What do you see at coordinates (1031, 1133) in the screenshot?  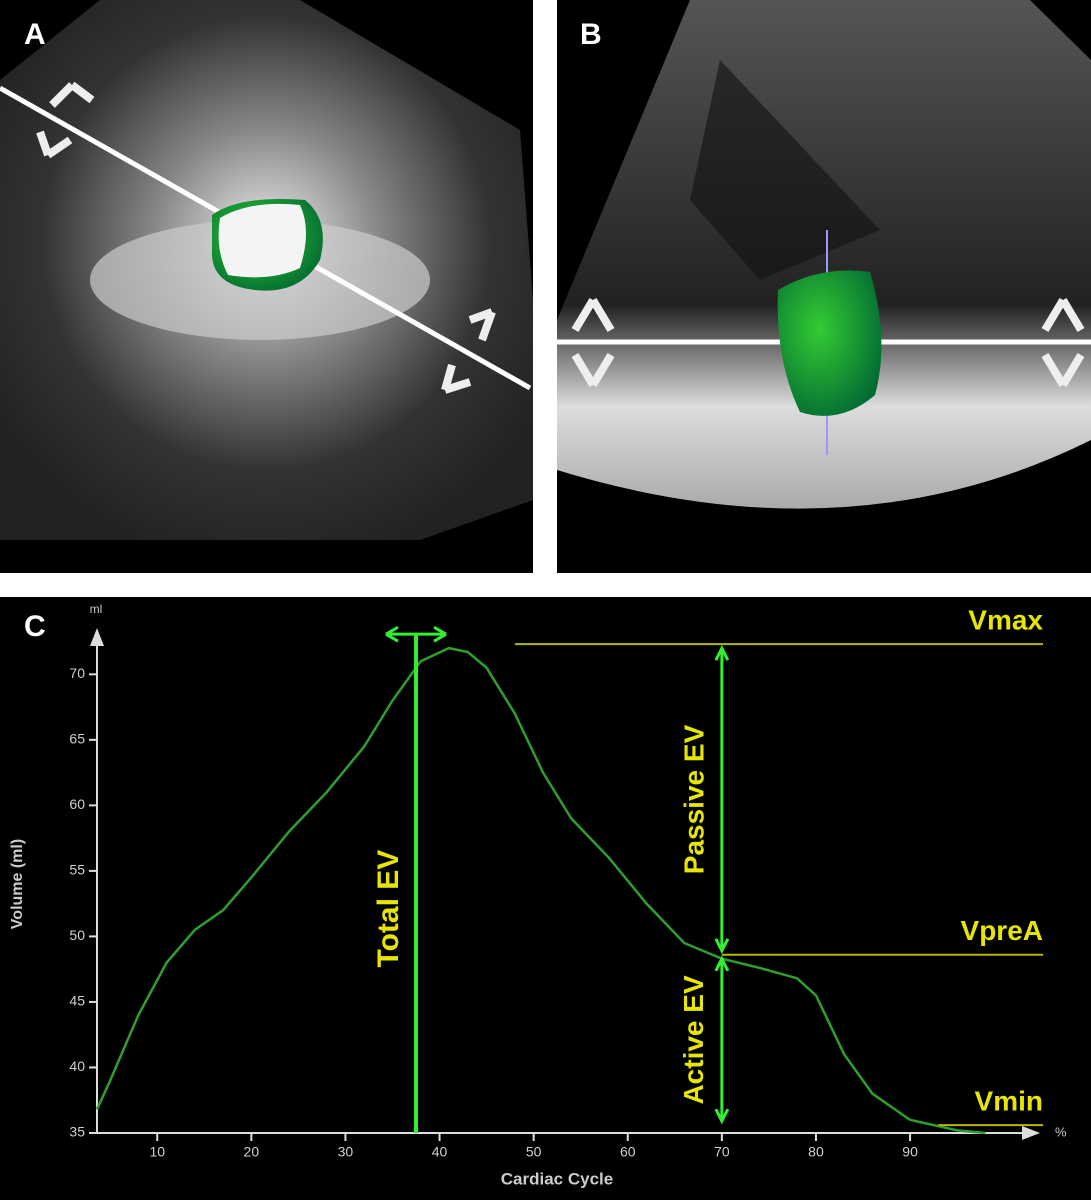 I see `x-axis-arrow` at bounding box center [1031, 1133].